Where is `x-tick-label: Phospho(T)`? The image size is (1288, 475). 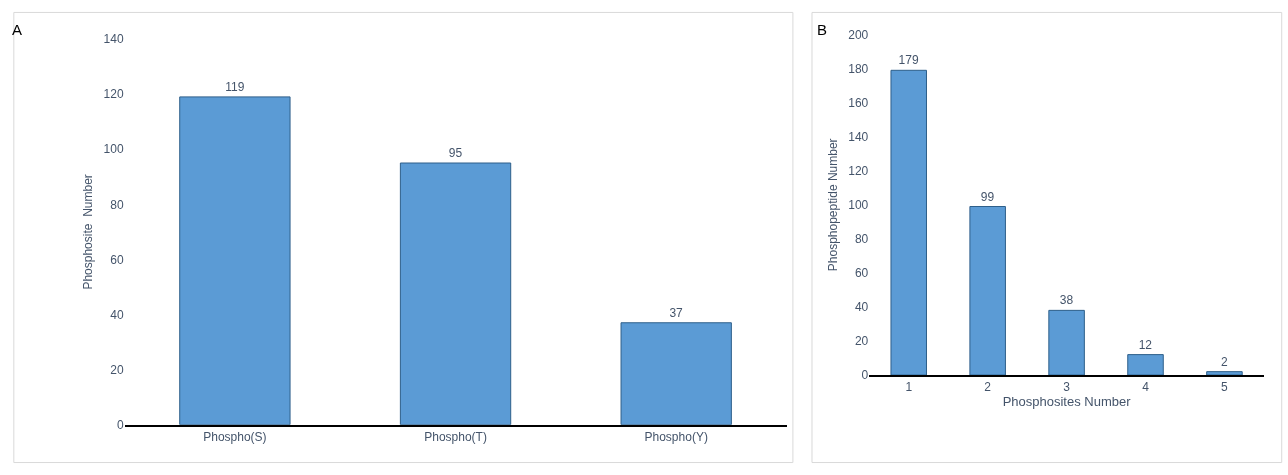
x-tick-label: Phospho(T) is located at coordinates (455, 436).